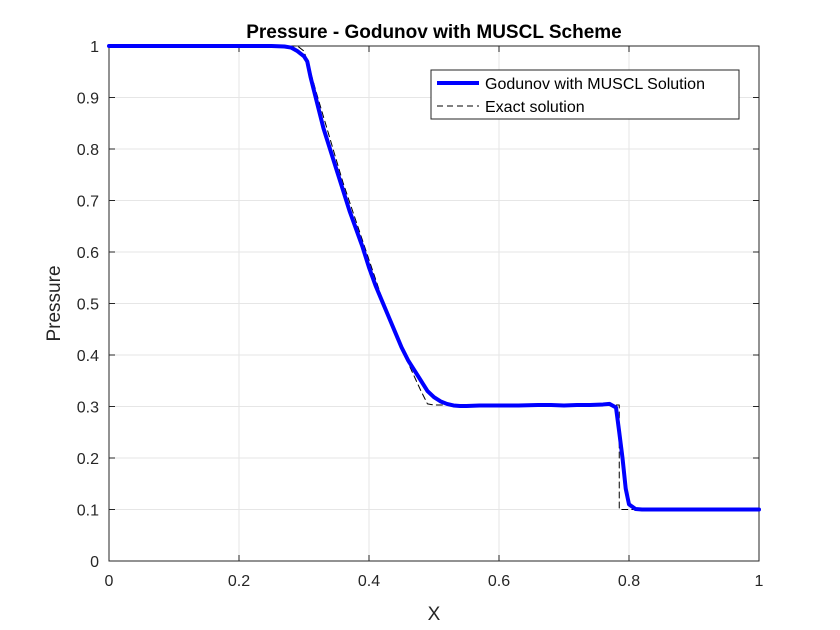 This screenshot has width=840, height=630. What do you see at coordinates (434, 614) in the screenshot?
I see `x-axis-label: X` at bounding box center [434, 614].